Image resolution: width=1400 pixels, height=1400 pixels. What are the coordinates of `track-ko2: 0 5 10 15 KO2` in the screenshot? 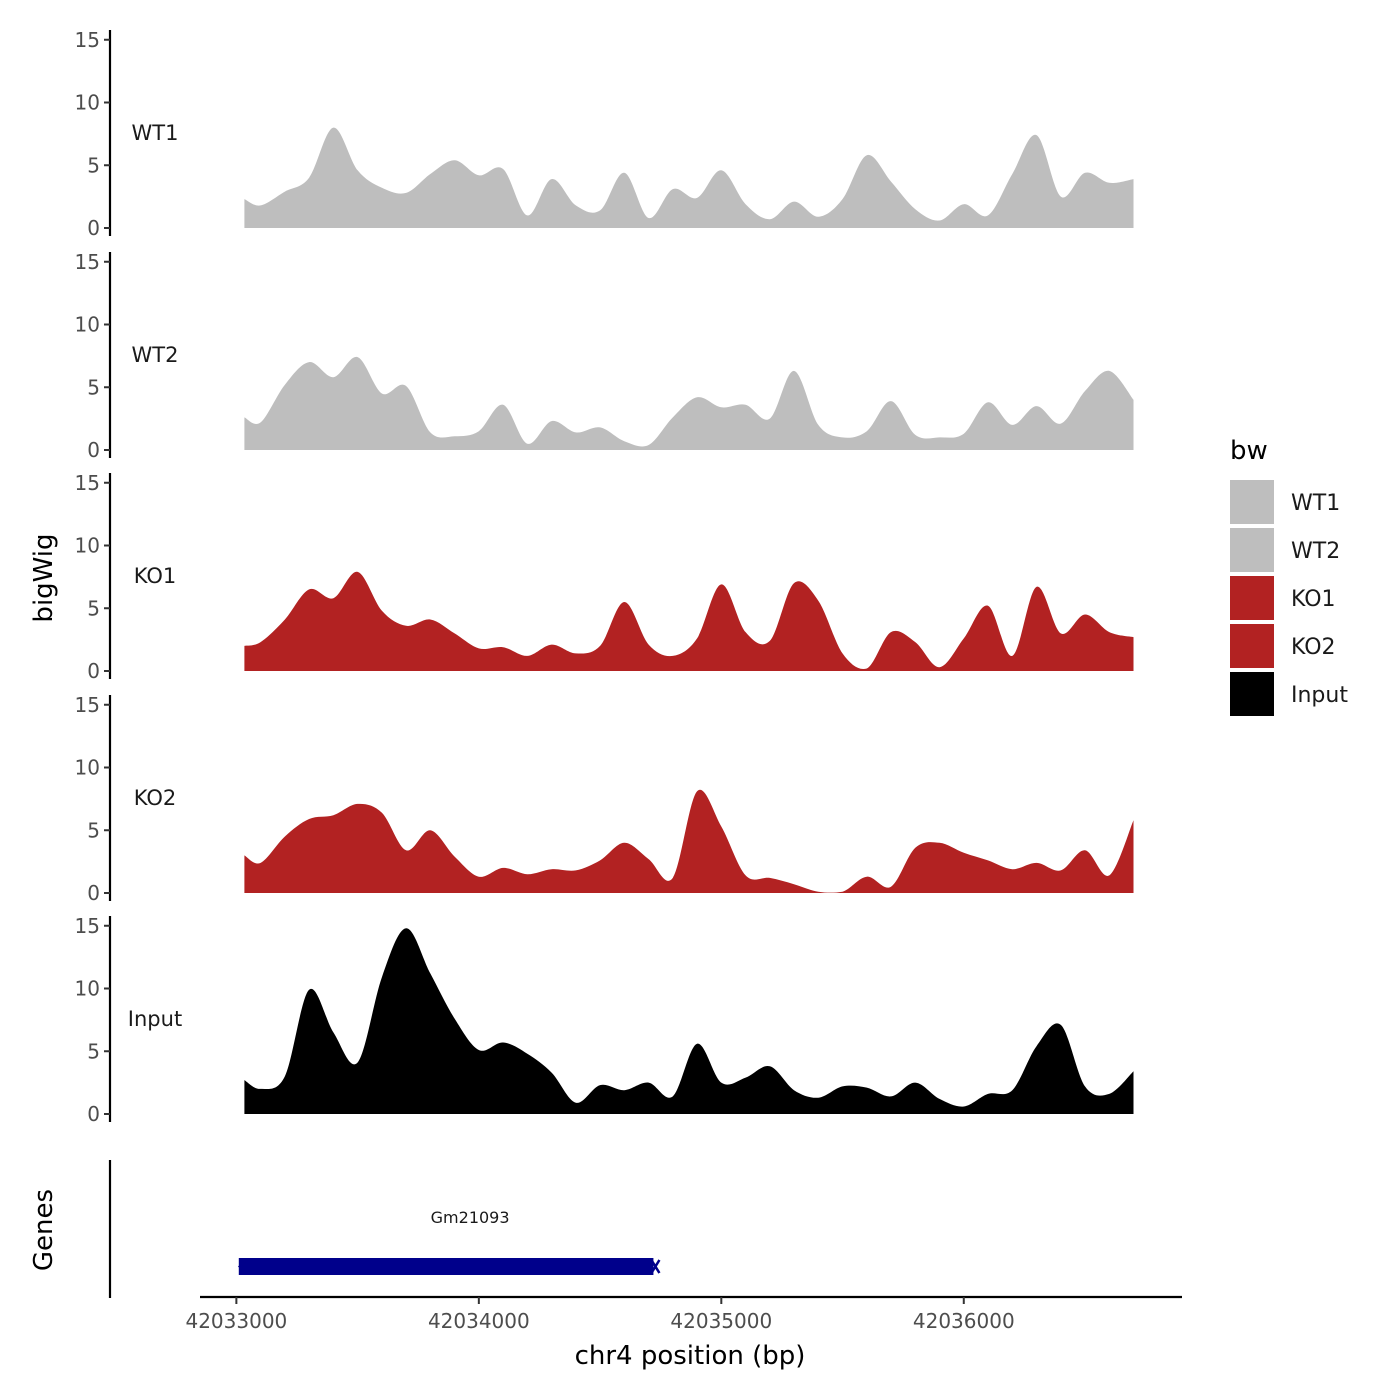 It's located at (604, 799).